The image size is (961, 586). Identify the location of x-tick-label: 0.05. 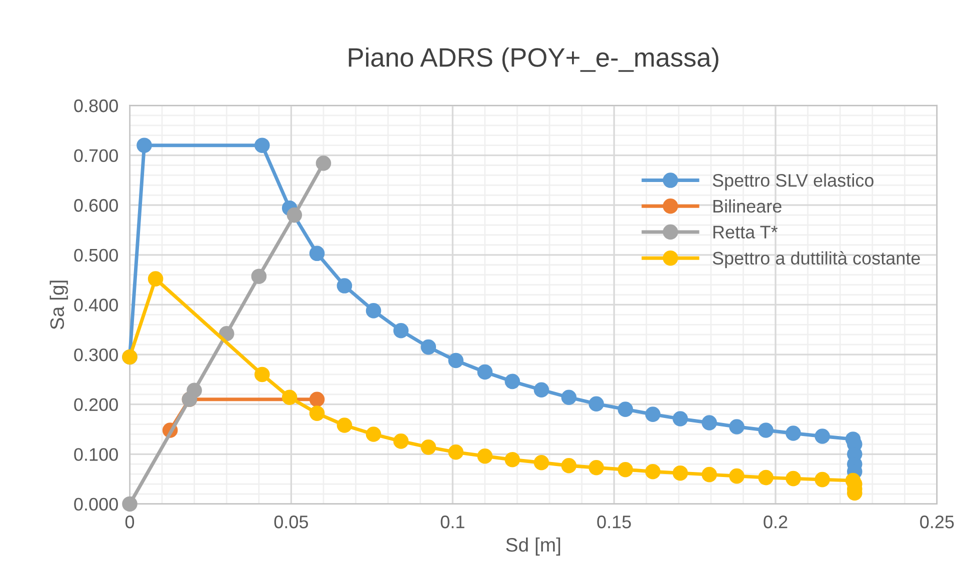
(291, 522).